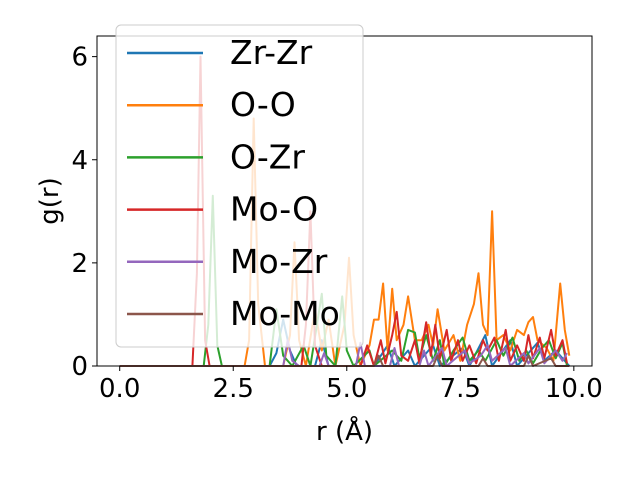 This screenshot has width=640, height=485. I want to click on legend-label-mo-zr: Mo-Zr, so click(279, 261).